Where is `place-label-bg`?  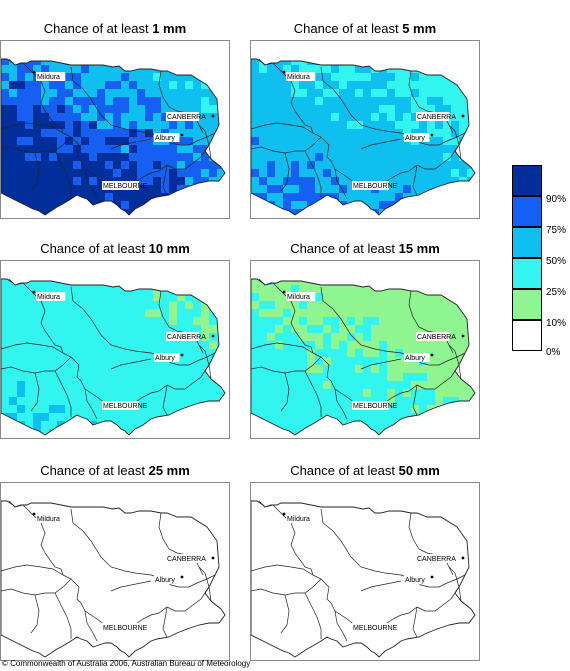 place-label-bg is located at coordinates (121, 185).